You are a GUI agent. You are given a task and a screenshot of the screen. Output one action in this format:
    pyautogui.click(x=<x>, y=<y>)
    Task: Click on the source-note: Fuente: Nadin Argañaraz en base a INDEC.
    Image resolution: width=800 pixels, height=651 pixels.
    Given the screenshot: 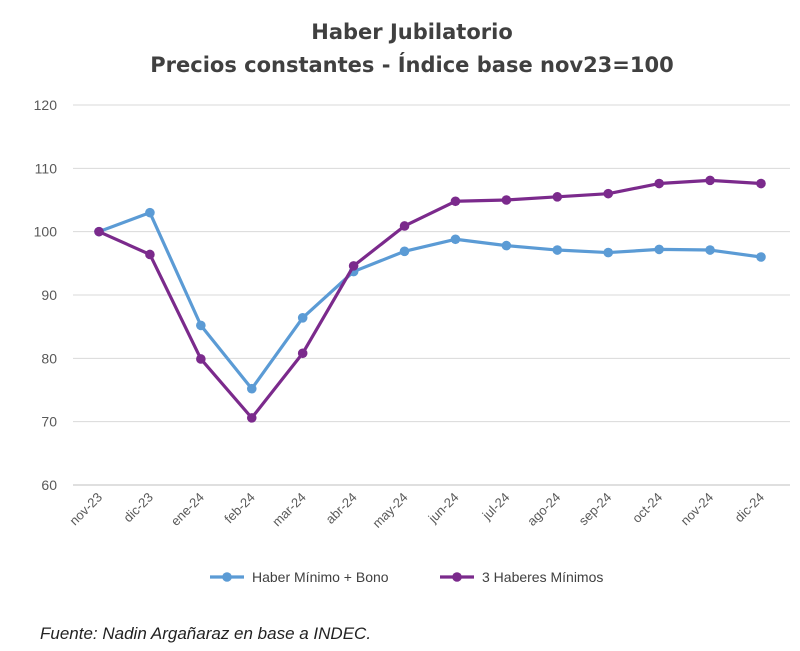 What is the action you would take?
    pyautogui.click(x=206, y=633)
    